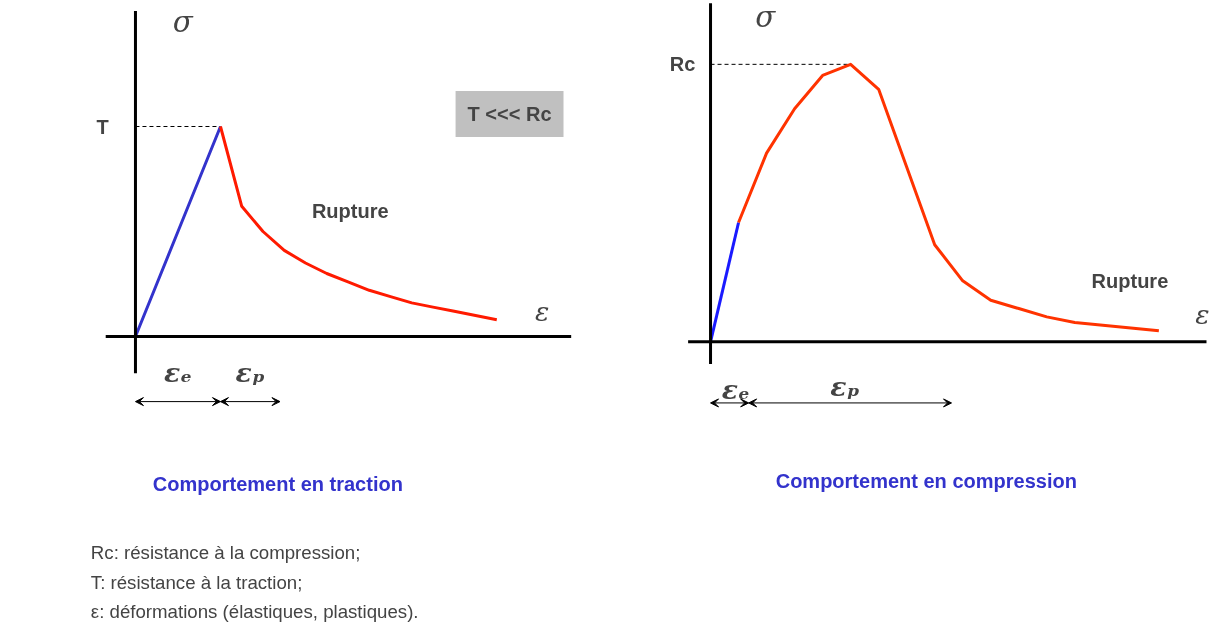  I want to click on ref-line-label: T, so click(102, 126).